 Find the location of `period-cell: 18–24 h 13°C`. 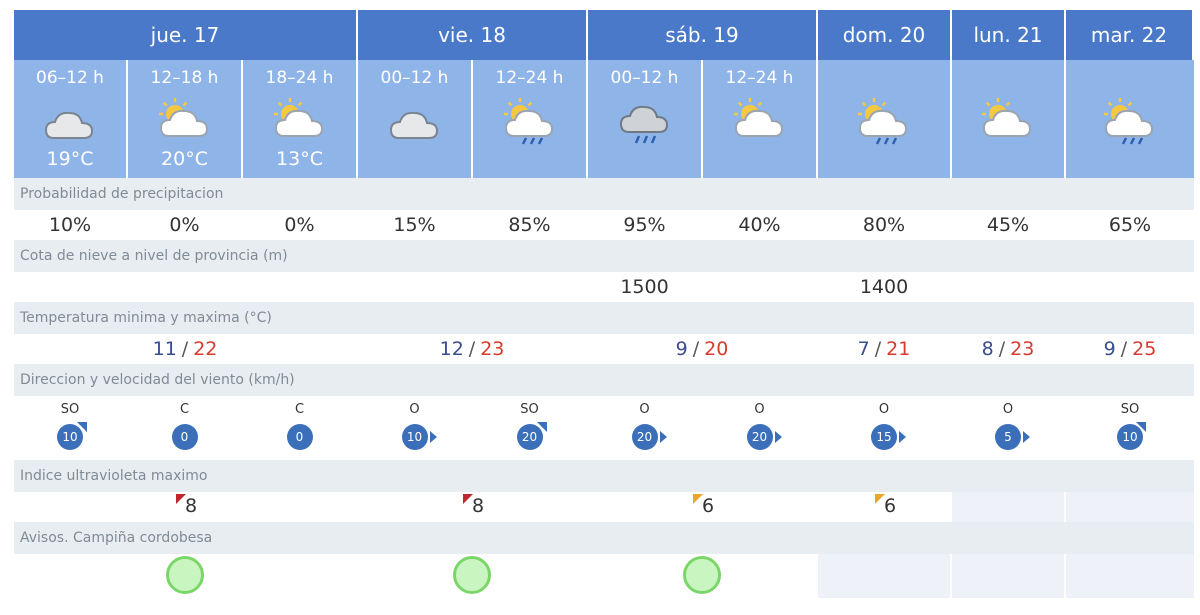

period-cell: 18–24 h 13°C is located at coordinates (300, 119).